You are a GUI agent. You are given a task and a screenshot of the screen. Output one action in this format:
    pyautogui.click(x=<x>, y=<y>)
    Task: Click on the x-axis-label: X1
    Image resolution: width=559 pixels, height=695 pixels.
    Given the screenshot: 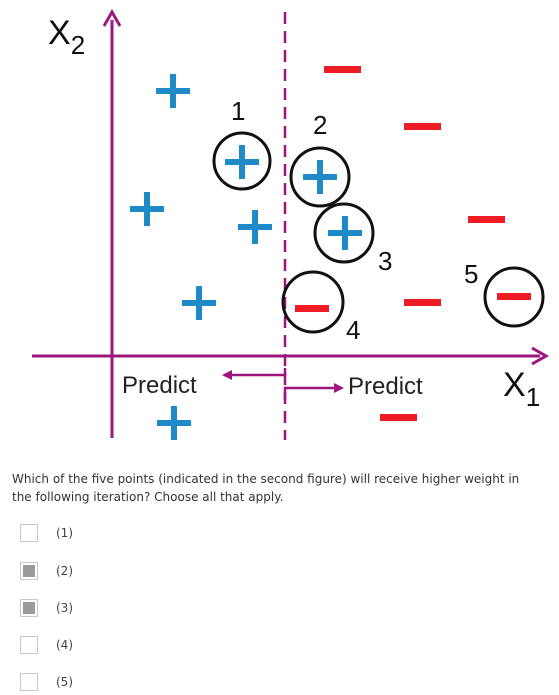 What is the action you would take?
    pyautogui.click(x=521, y=389)
    